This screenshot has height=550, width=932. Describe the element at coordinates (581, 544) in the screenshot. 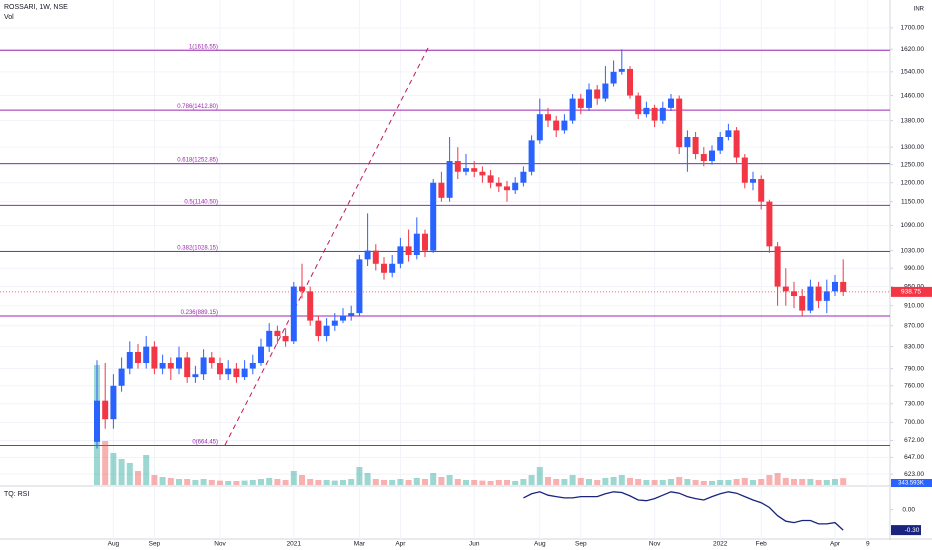

I see `x-tick-label: Sep` at that location.